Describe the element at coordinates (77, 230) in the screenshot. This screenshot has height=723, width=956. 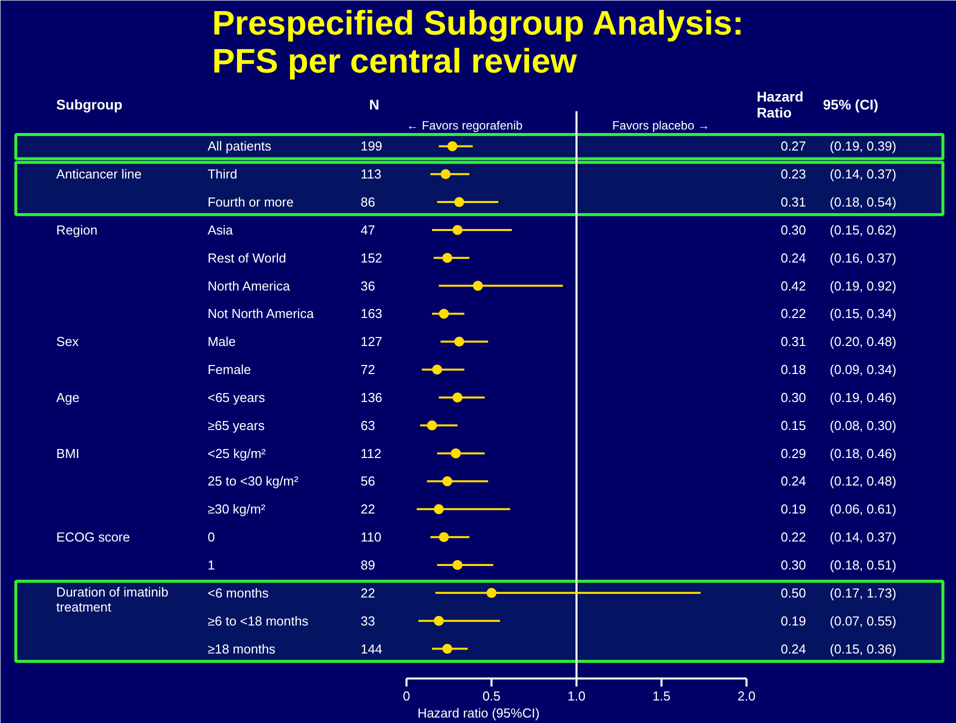
I see `text: Region` at that location.